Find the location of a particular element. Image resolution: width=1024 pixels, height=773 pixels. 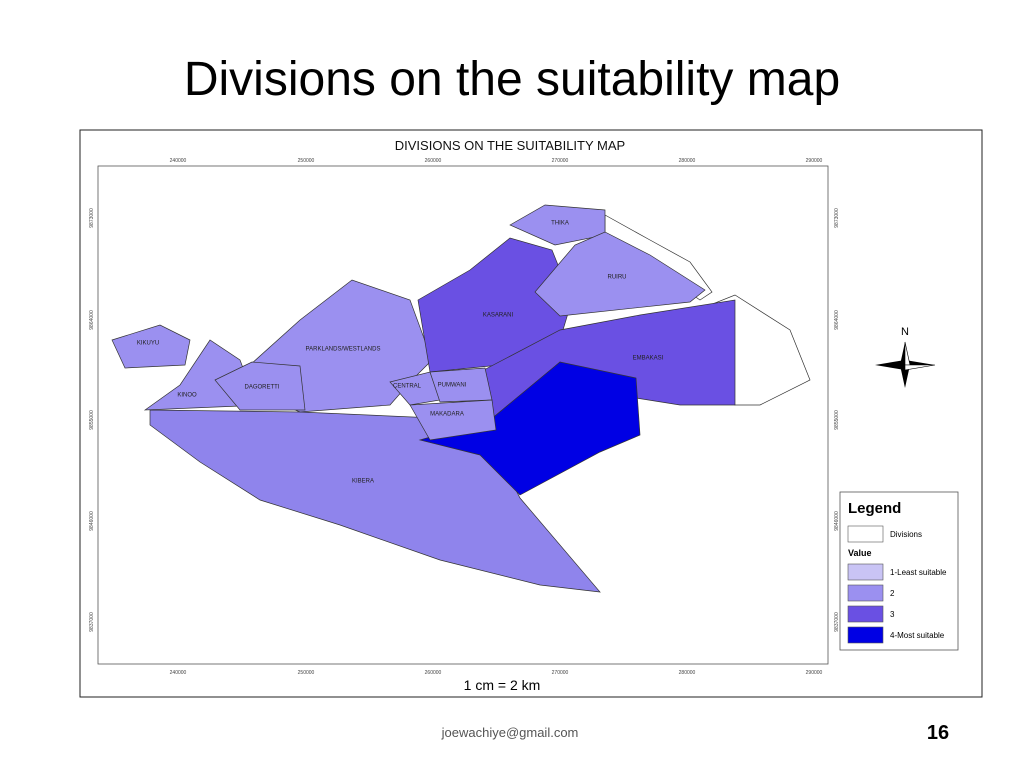

division-label: KIBERA is located at coordinates (363, 482).